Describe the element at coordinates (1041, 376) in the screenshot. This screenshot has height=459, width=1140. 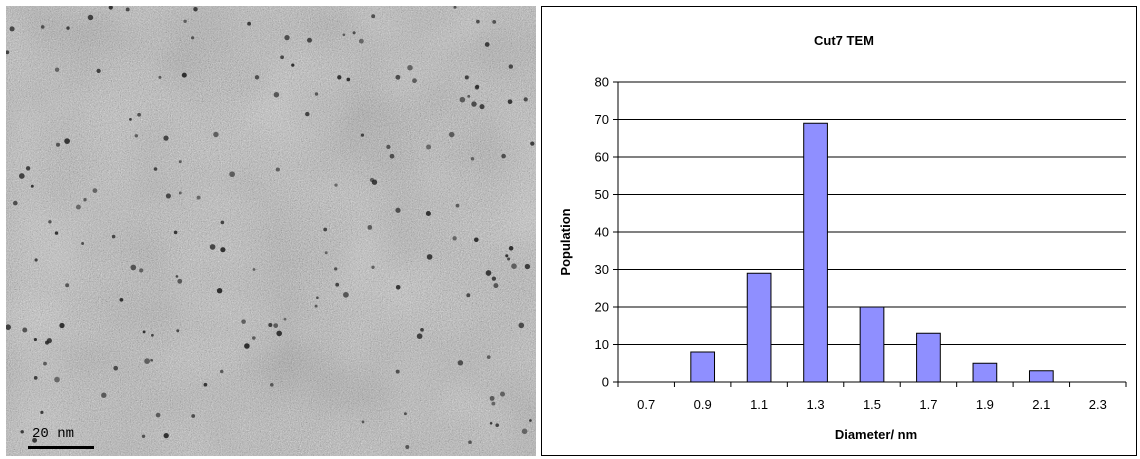
I see `bar-2.1` at that location.